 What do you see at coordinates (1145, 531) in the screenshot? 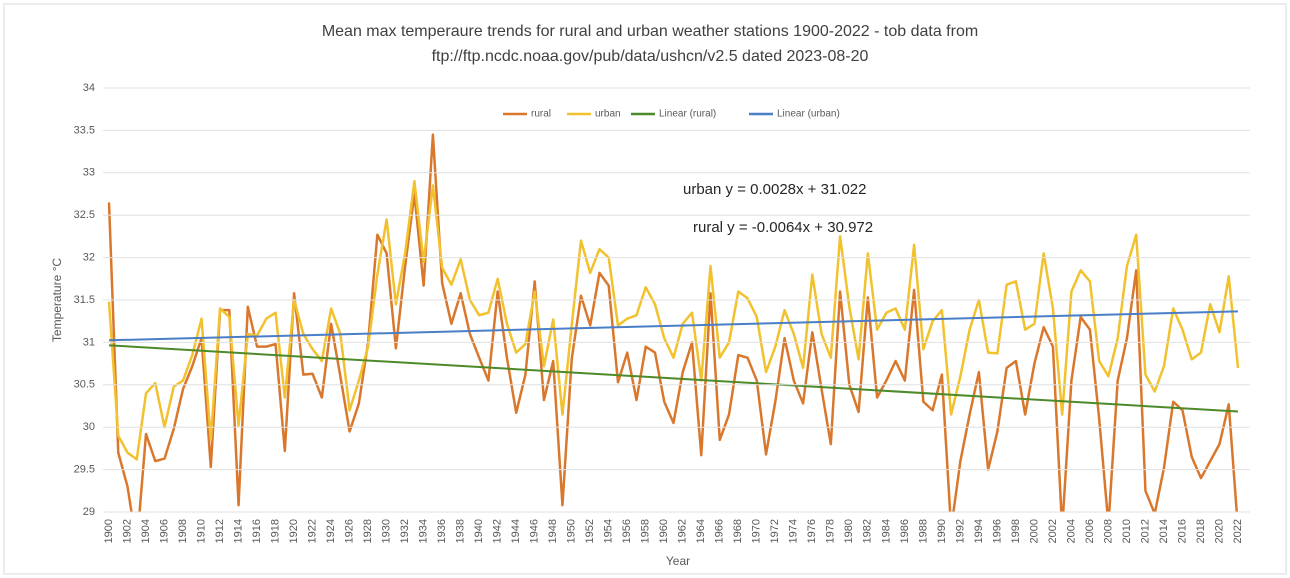
I see `x-tick-label: 2012` at bounding box center [1145, 531].